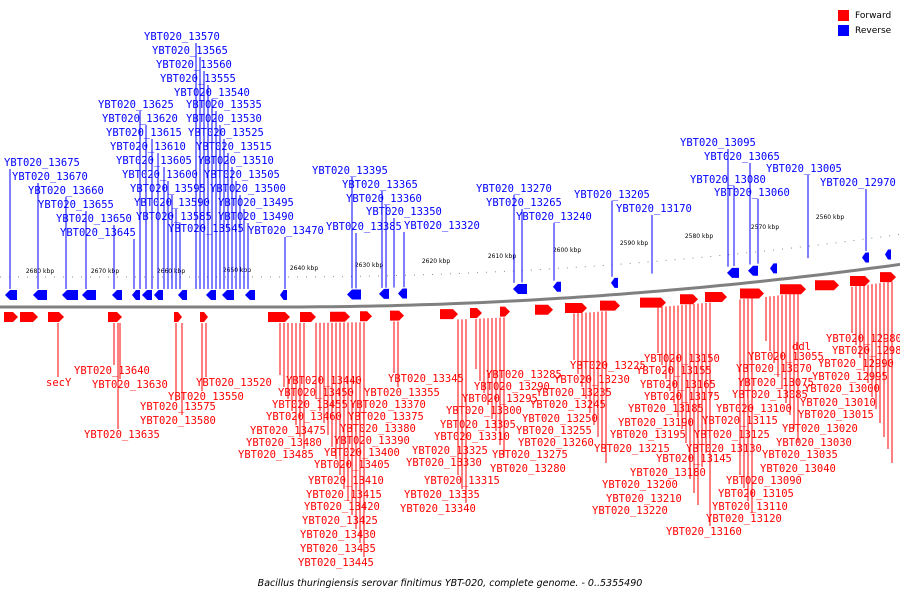  What do you see at coordinates (378, 429) in the screenshot?
I see `forward-gene-label: YBT020_13380` at bounding box center [378, 429].